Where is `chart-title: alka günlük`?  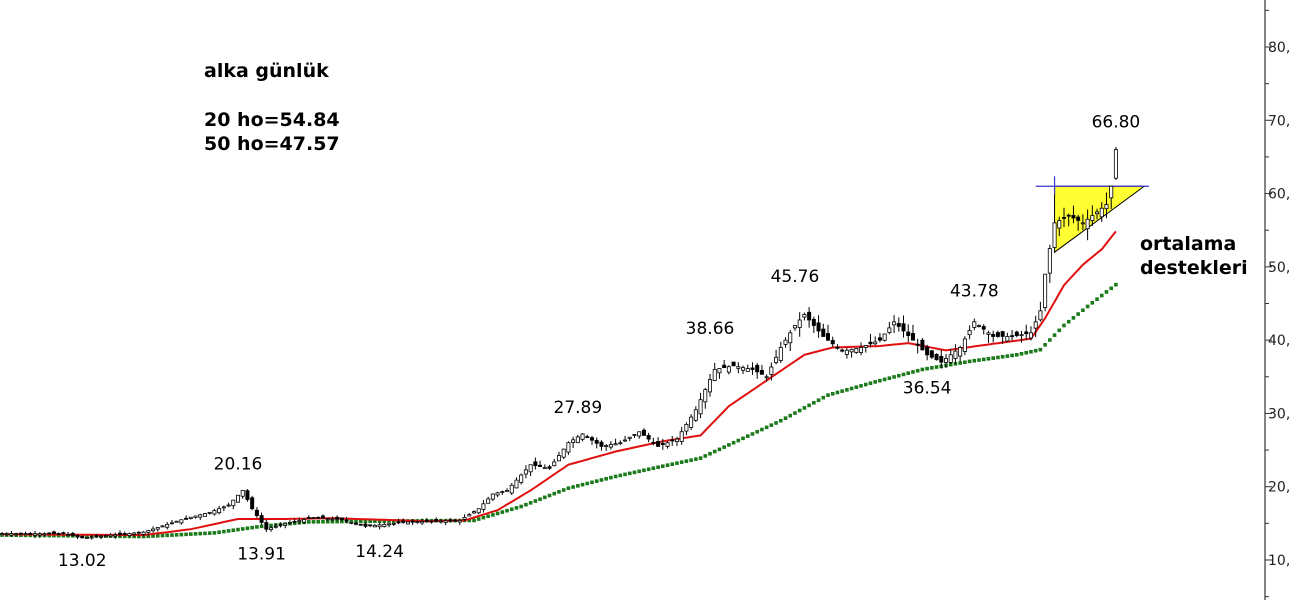
chart-title: alka günlük is located at coordinates (266, 71).